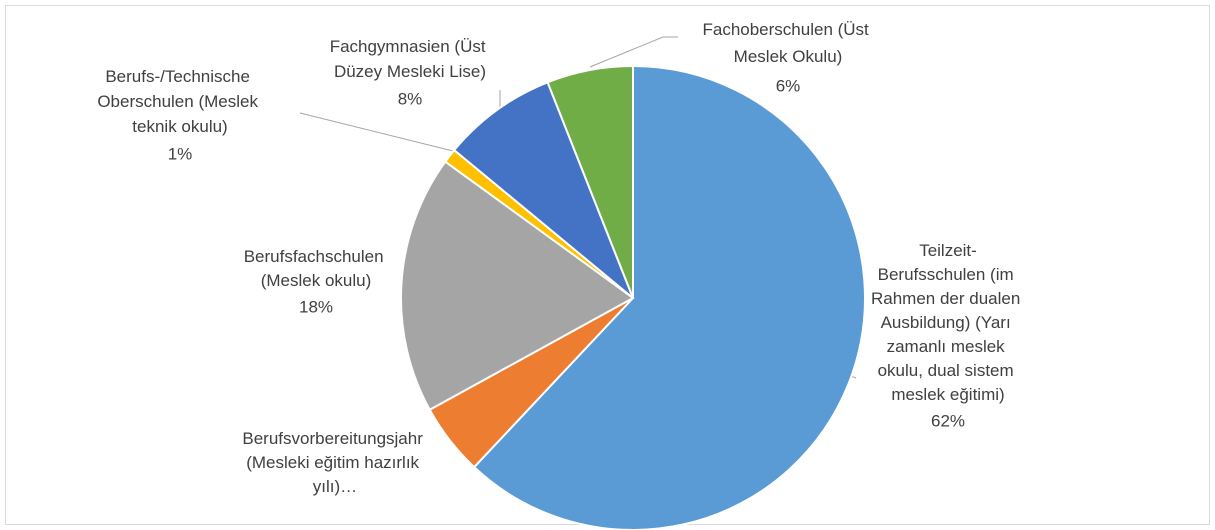 This screenshot has width=1215, height=530. I want to click on label-line: Berufsschulen (im, so click(948, 274).